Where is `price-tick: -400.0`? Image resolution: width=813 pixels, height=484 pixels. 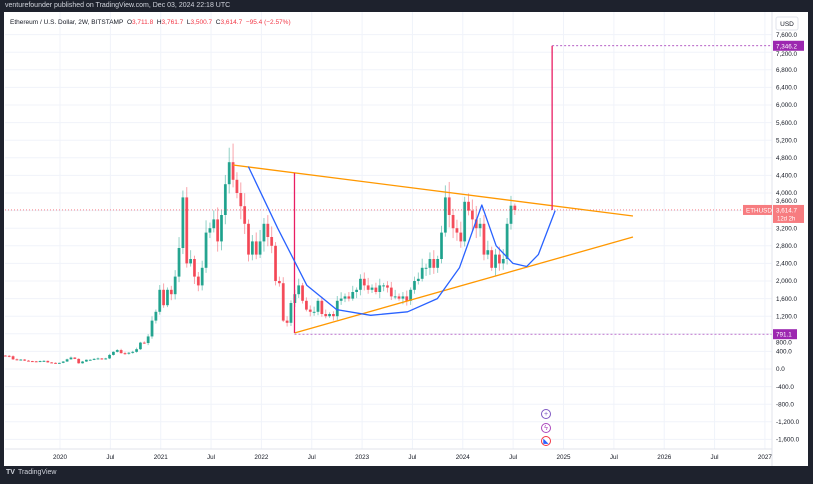 price-tick: -400.0 is located at coordinates (785, 387).